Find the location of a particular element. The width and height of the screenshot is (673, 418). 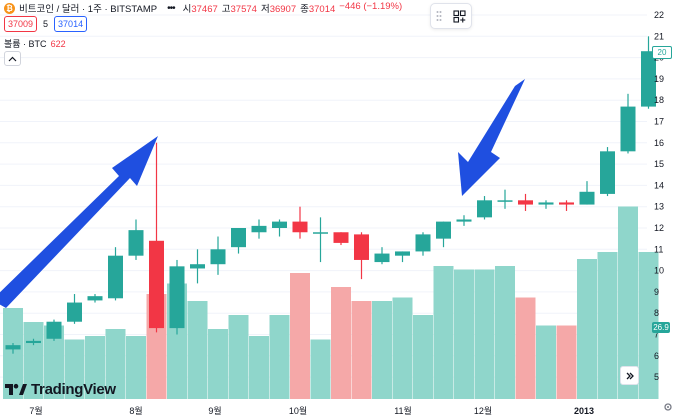

time-tick-label: 2013 is located at coordinates (584, 411).